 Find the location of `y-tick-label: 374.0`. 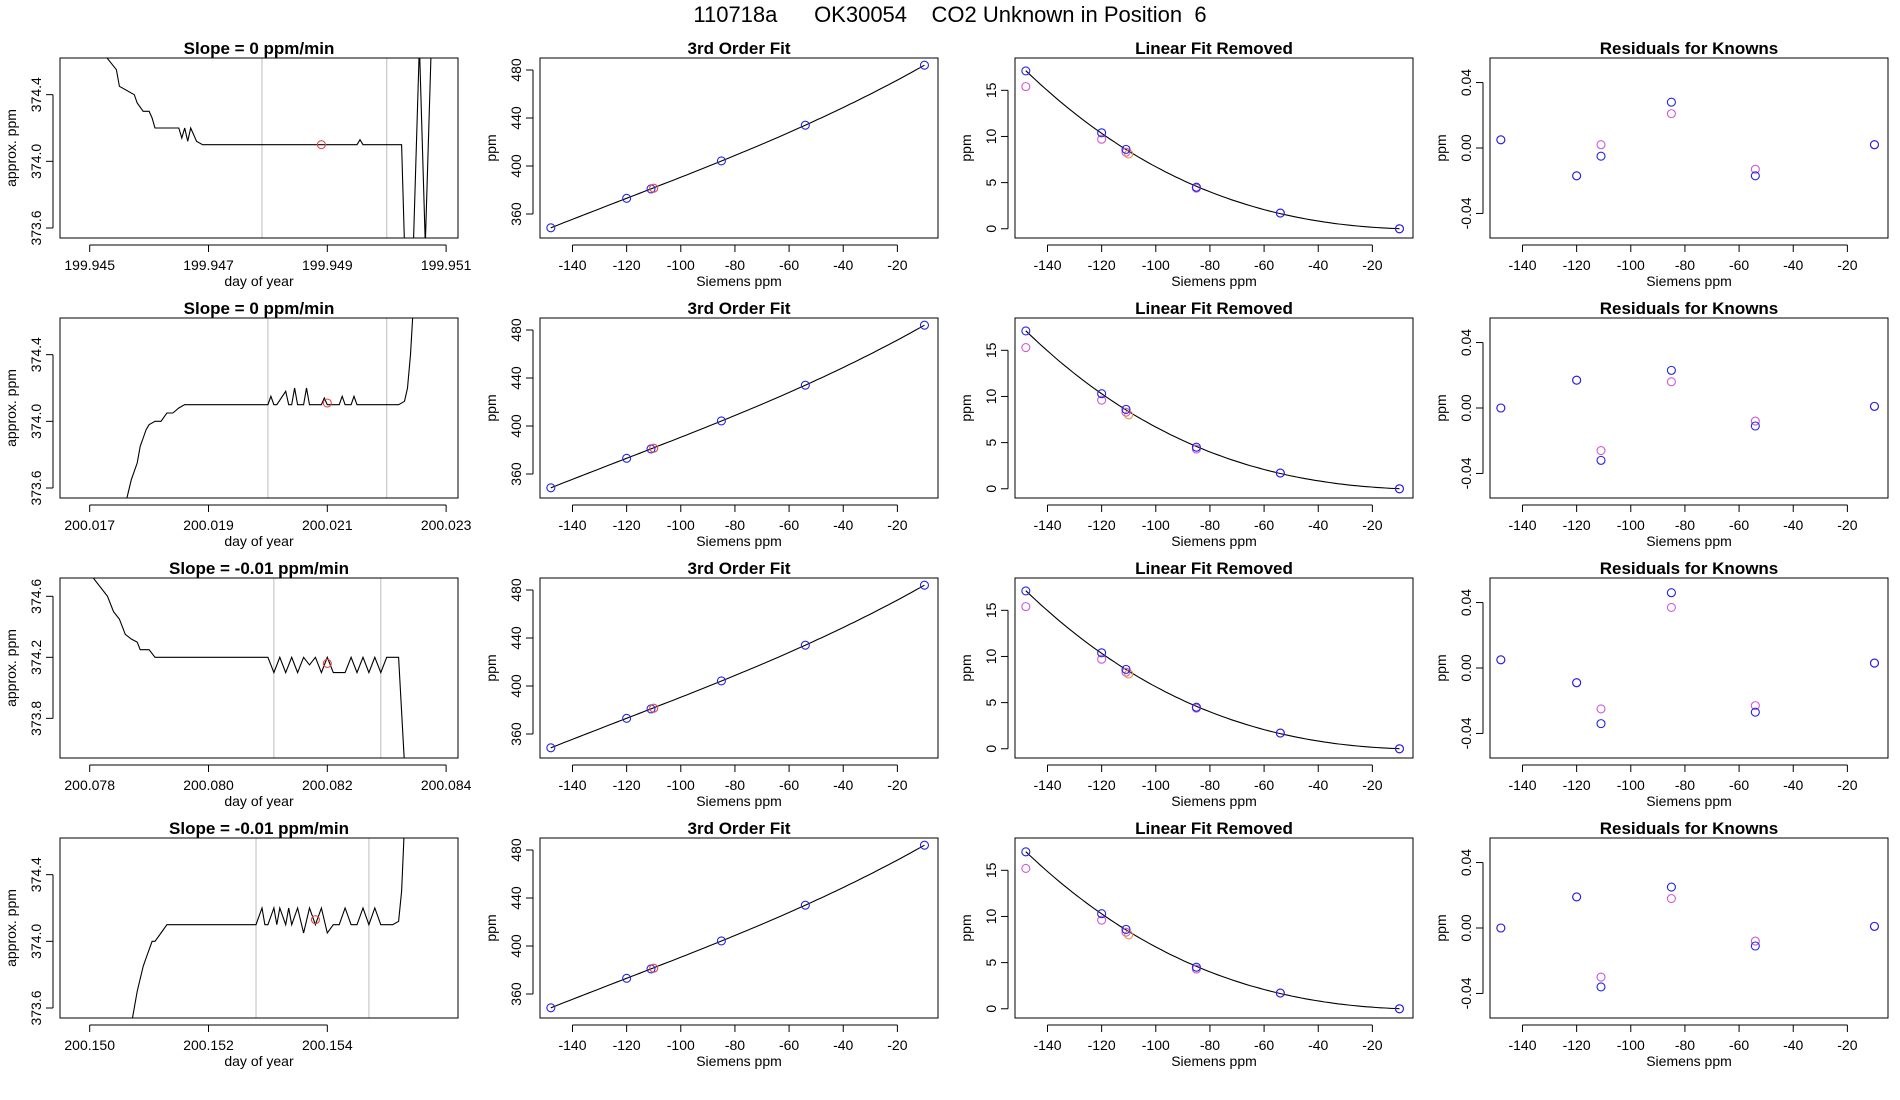

y-tick-label: 374.0 is located at coordinates (36, 941).